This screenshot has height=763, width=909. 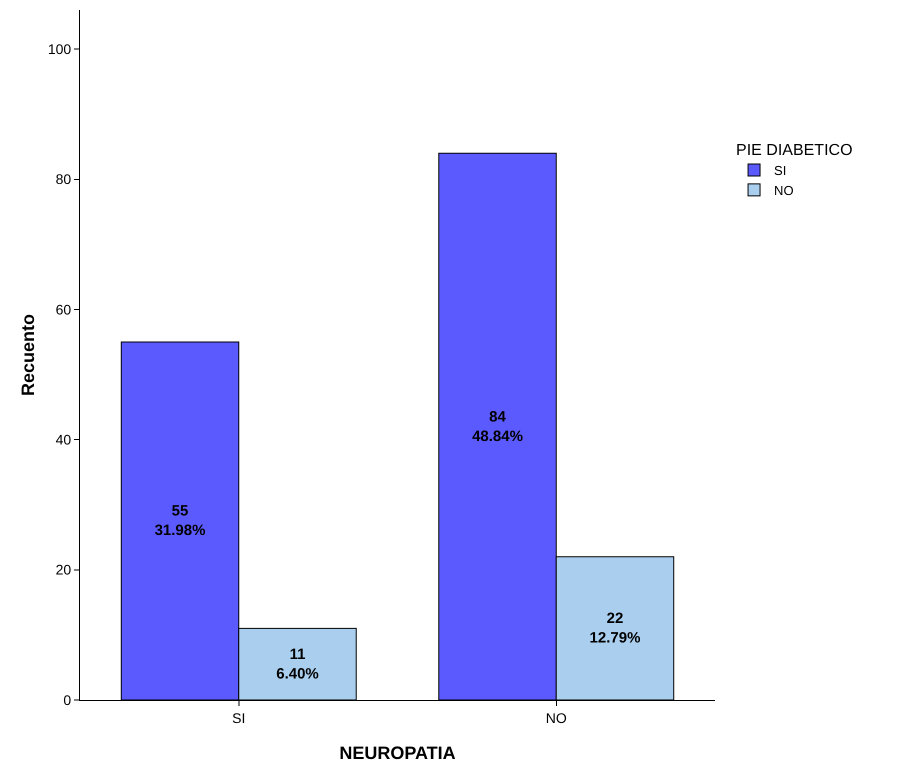 I want to click on y-tick-label: 40, so click(x=64, y=440).